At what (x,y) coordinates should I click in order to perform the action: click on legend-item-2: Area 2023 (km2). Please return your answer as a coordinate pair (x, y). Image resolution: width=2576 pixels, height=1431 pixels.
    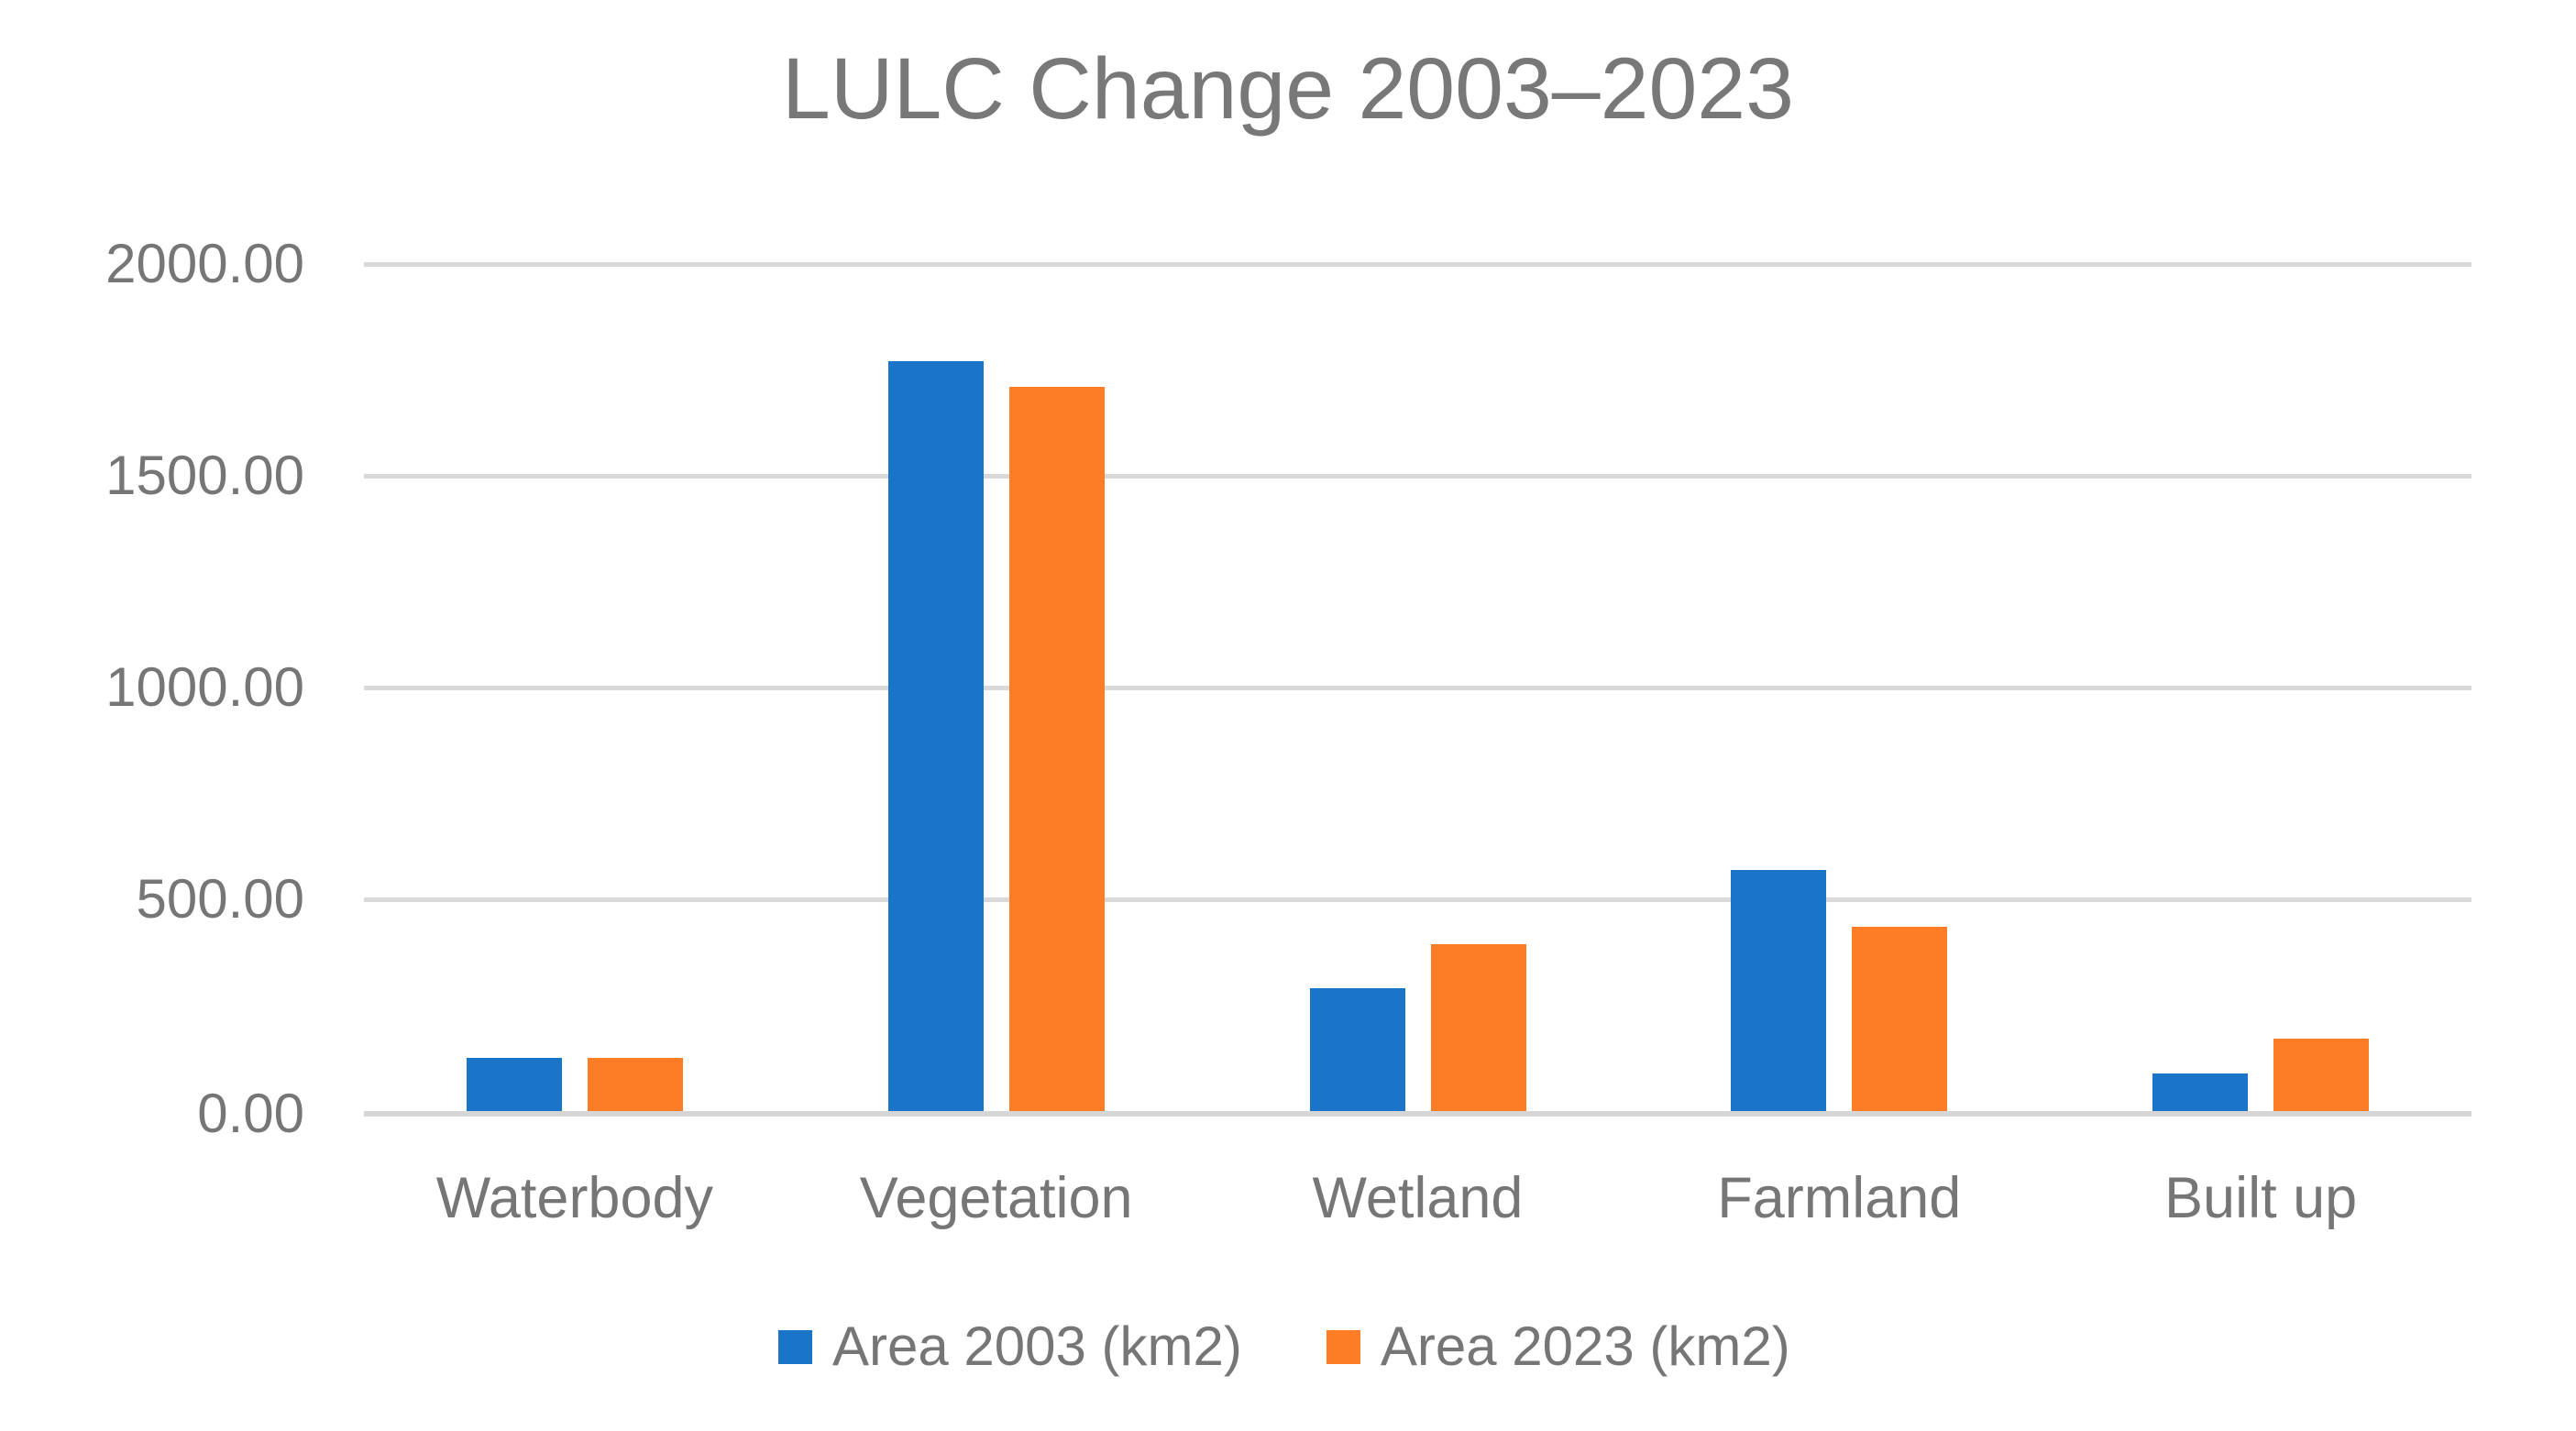
    Looking at the image, I should click on (1558, 1346).